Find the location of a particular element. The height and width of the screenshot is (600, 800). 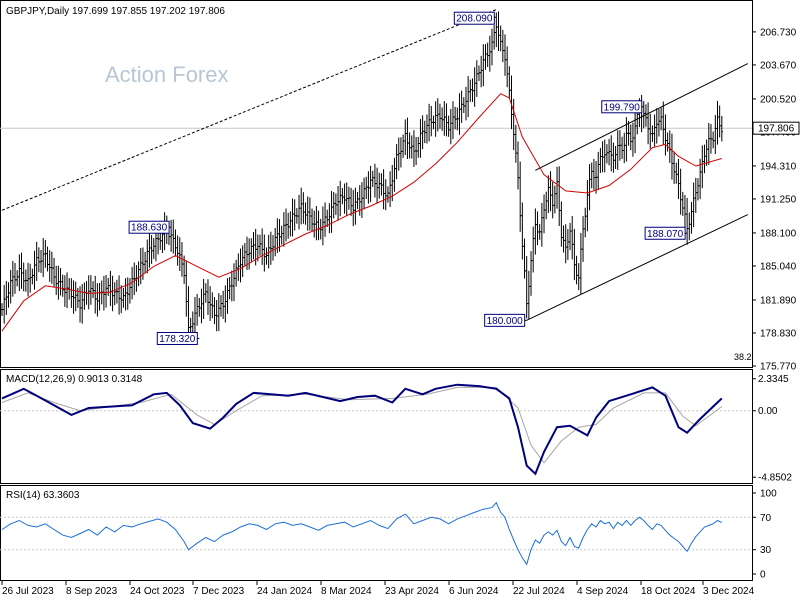

annotation-label: 199.790 is located at coordinates (622, 107).